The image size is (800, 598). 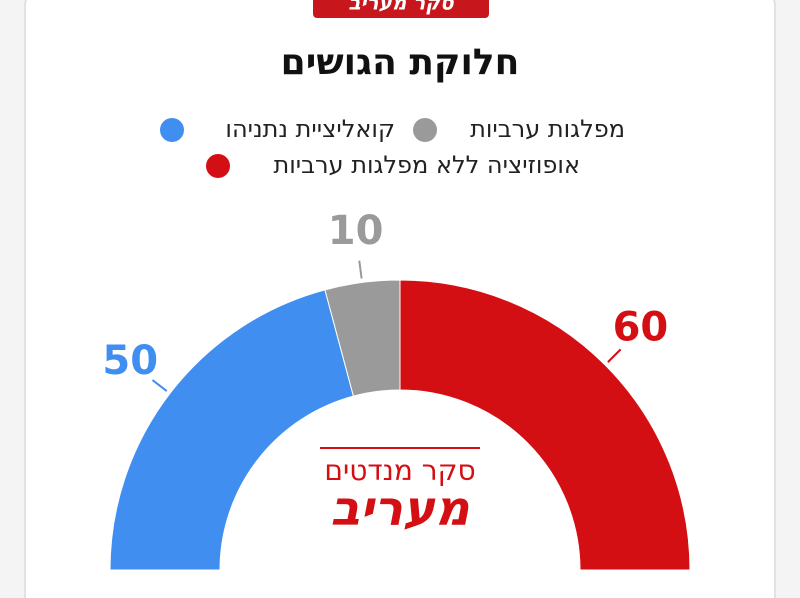 What do you see at coordinates (310, 129) in the screenshot?
I see `legend-label: קואליציית נתניהו` at bounding box center [310, 129].